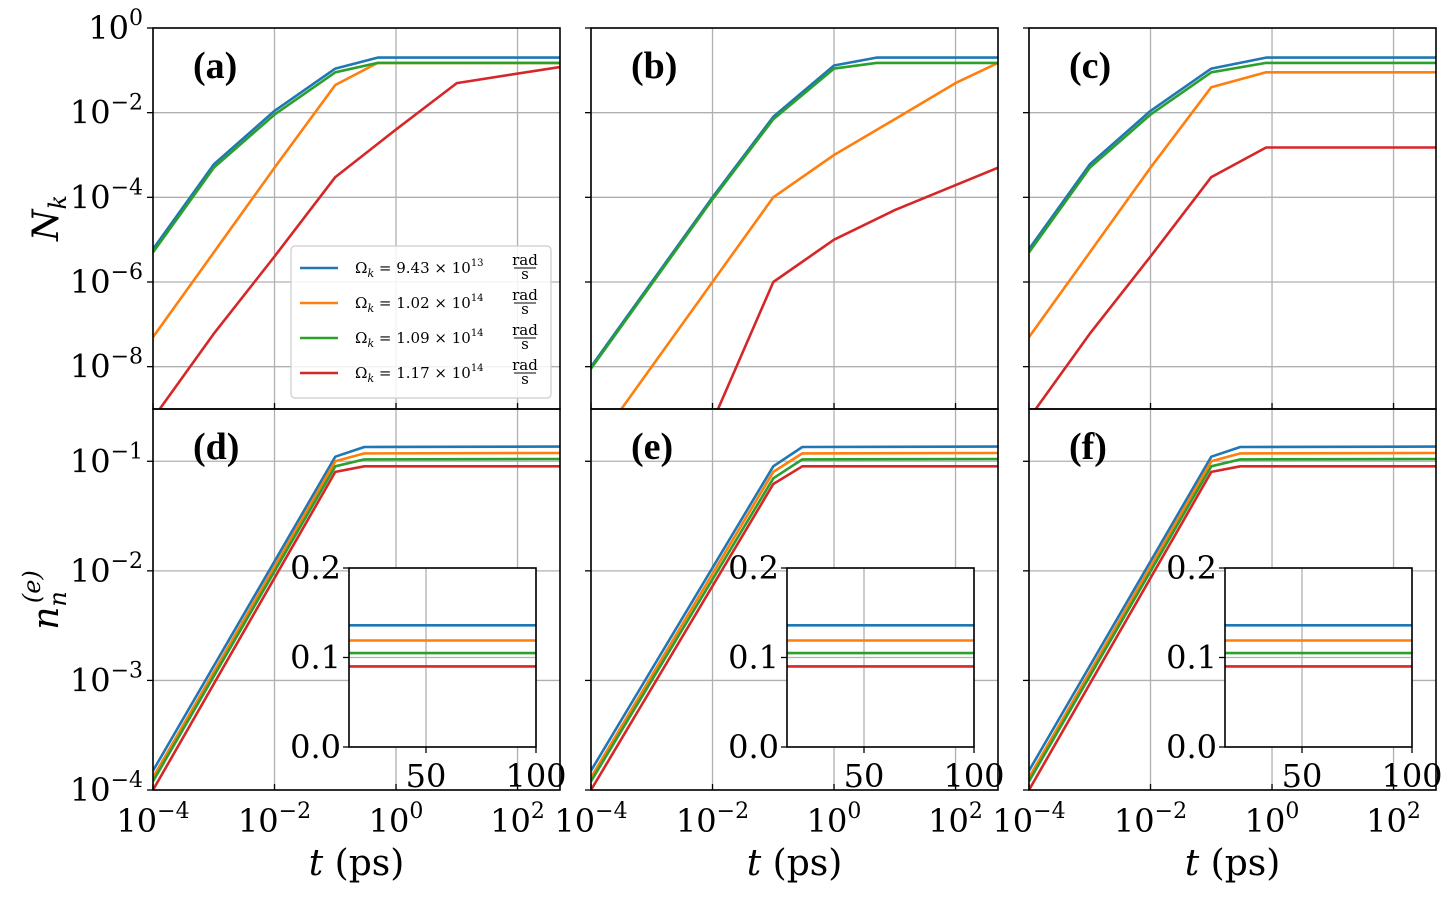  Describe the element at coordinates (215, 66) in the screenshot. I see `panel-label-a: (a)` at that location.